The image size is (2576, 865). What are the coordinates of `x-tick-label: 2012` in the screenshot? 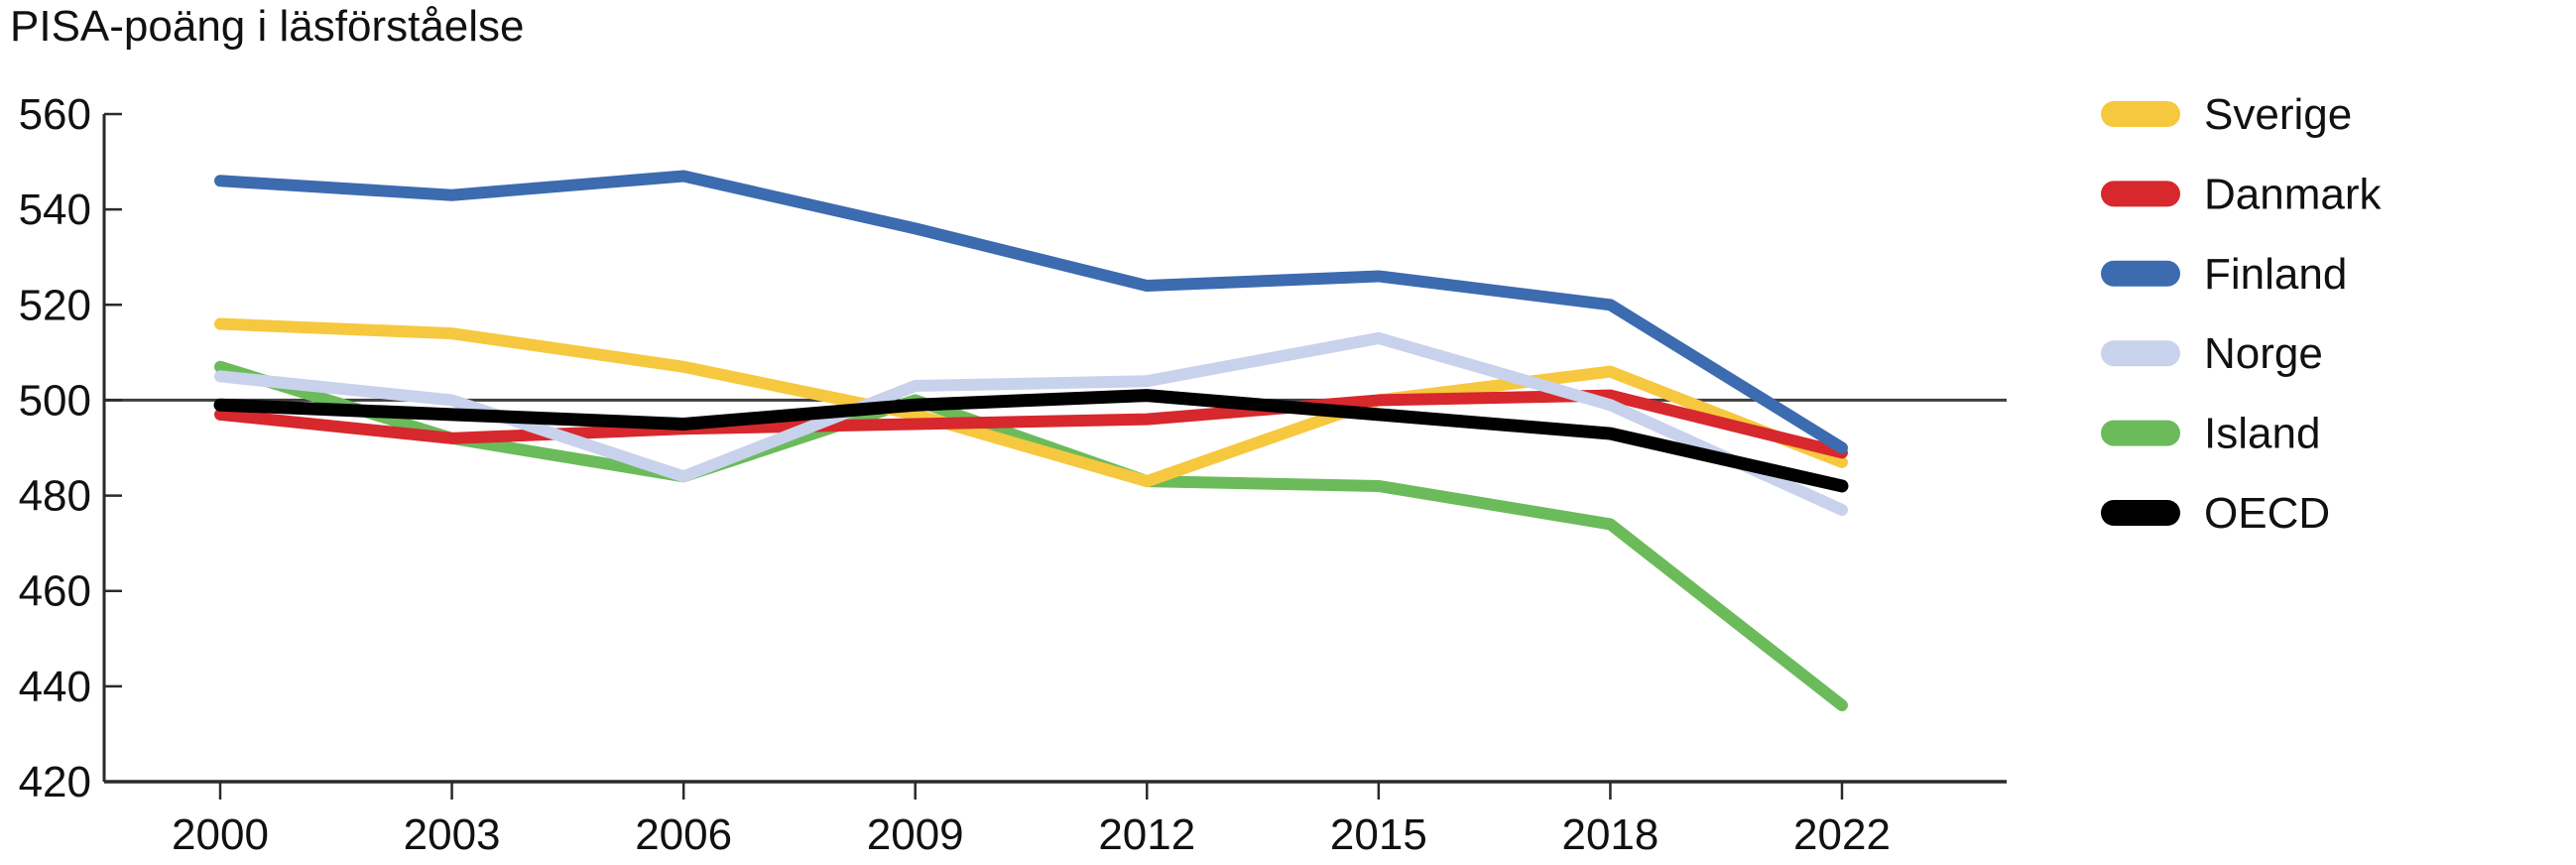 It's located at (1146, 834).